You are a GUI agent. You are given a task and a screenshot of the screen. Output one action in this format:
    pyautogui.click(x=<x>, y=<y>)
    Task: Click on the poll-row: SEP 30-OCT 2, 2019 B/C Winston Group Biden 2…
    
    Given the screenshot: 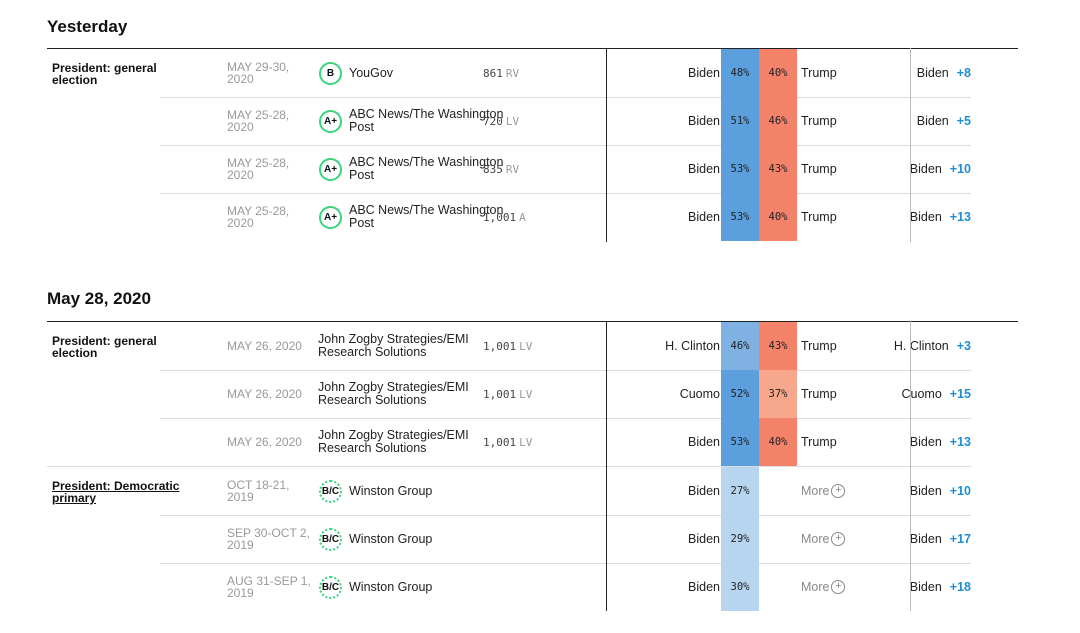 What is the action you would take?
    pyautogui.click(x=565, y=539)
    